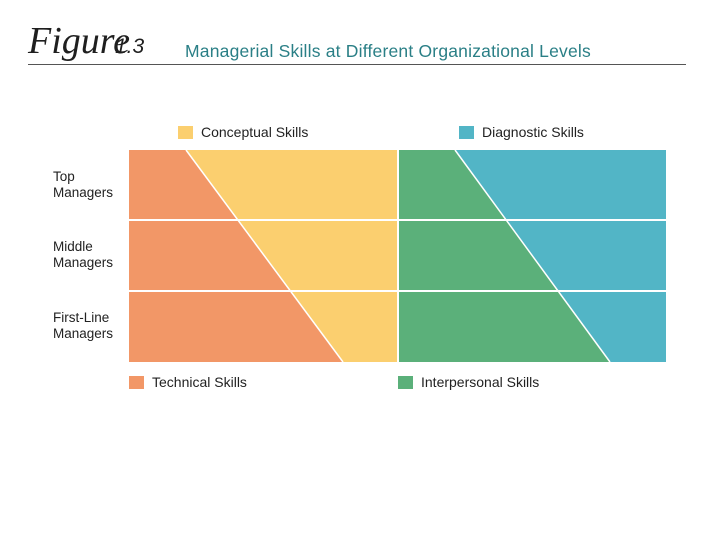 The width and height of the screenshot is (720, 540). What do you see at coordinates (533, 132) in the screenshot?
I see `legend-diagnostic-label: Diagnostic Skills` at bounding box center [533, 132].